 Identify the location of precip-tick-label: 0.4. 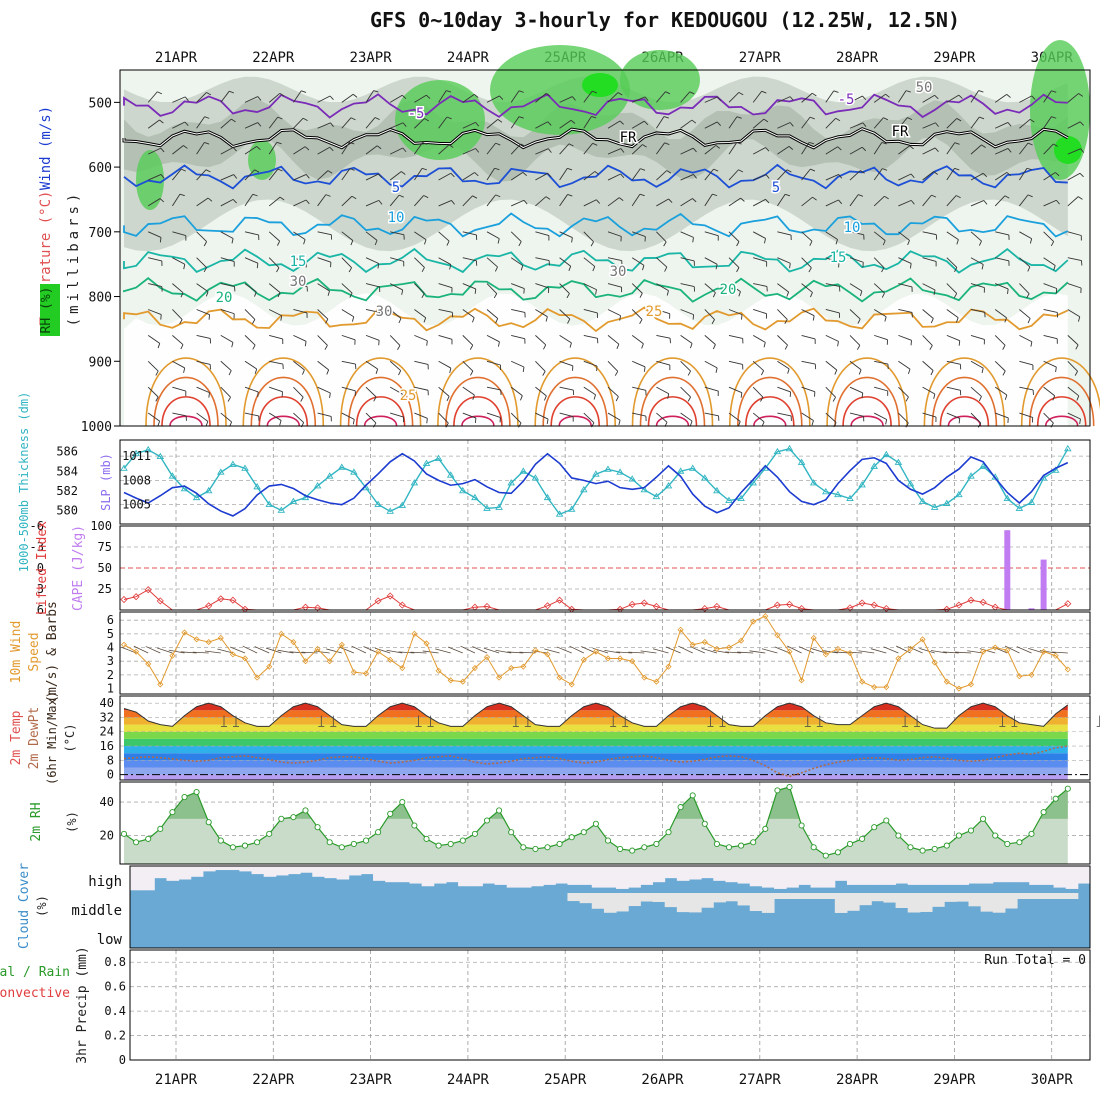
(115, 1011).